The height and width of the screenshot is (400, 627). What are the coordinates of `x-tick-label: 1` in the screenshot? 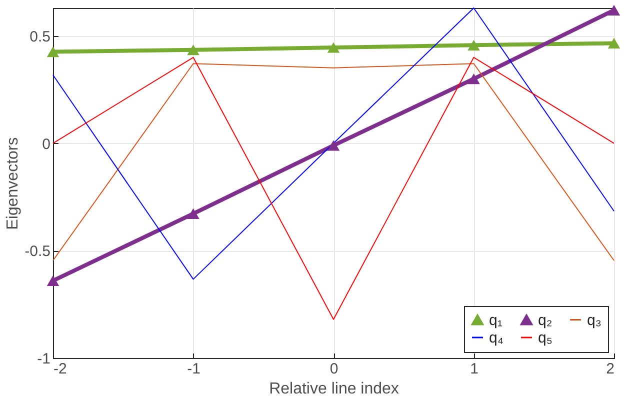 It's located at (474, 369).